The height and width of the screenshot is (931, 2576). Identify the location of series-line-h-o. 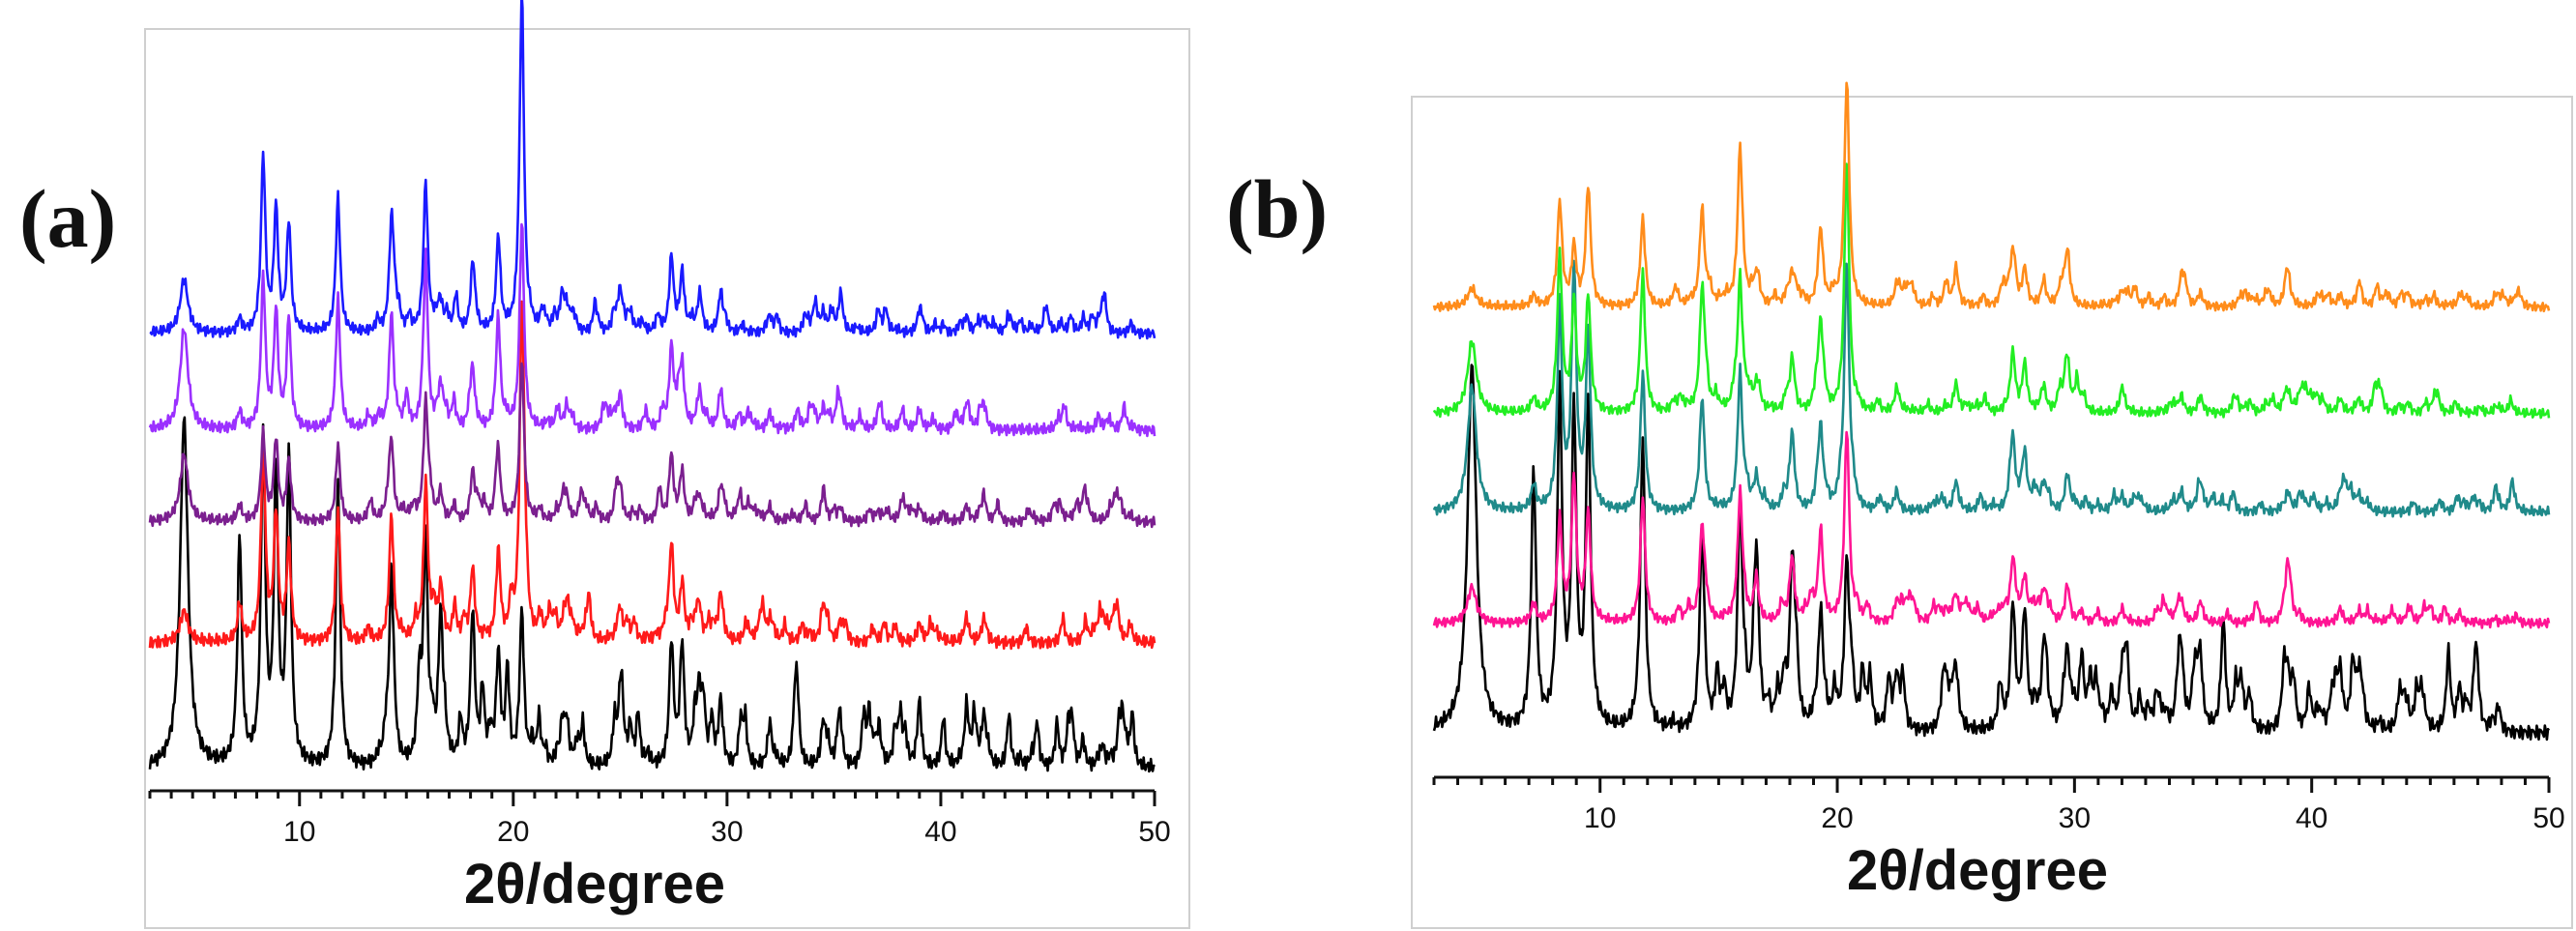
(652, 170).